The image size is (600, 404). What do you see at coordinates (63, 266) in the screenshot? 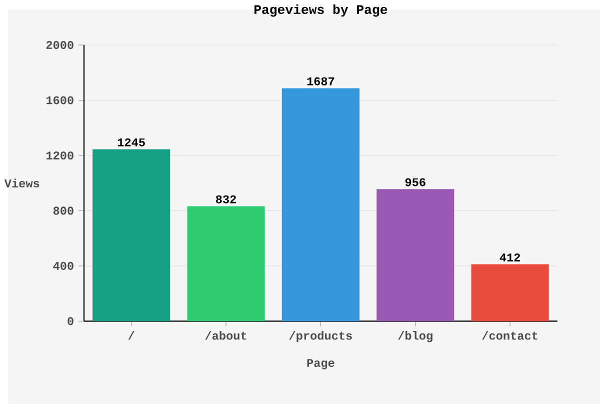
I see `y-tick-label: 400` at bounding box center [63, 266].